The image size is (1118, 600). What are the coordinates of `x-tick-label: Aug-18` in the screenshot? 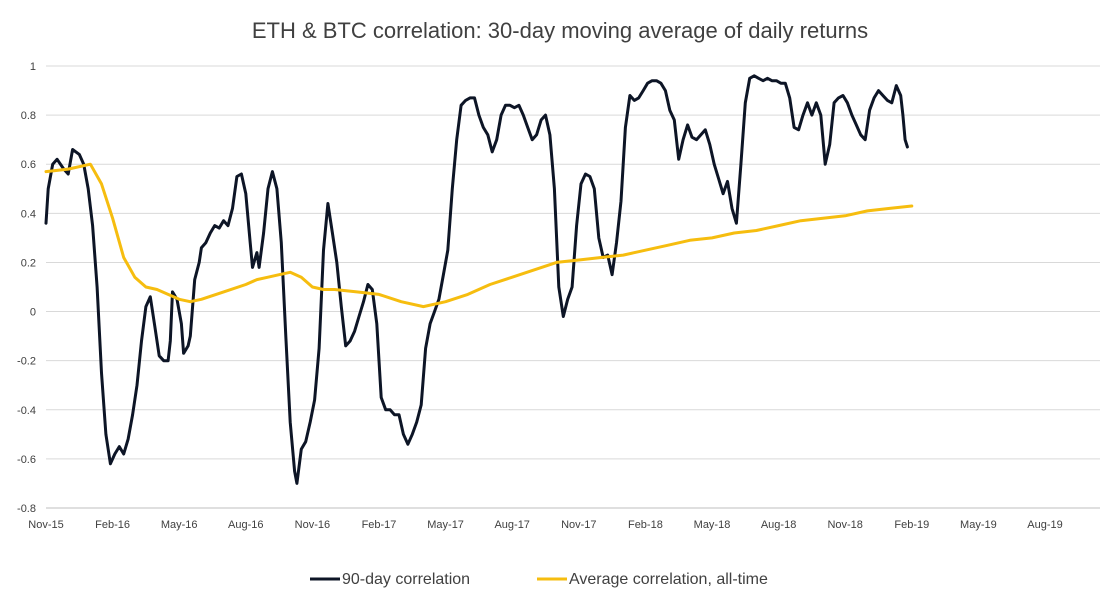 It's located at (778, 525).